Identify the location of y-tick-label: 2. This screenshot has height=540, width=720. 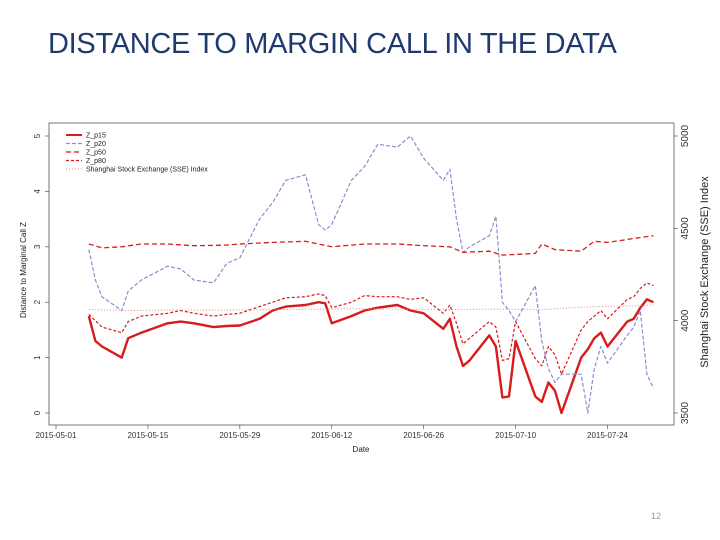
(37, 301).